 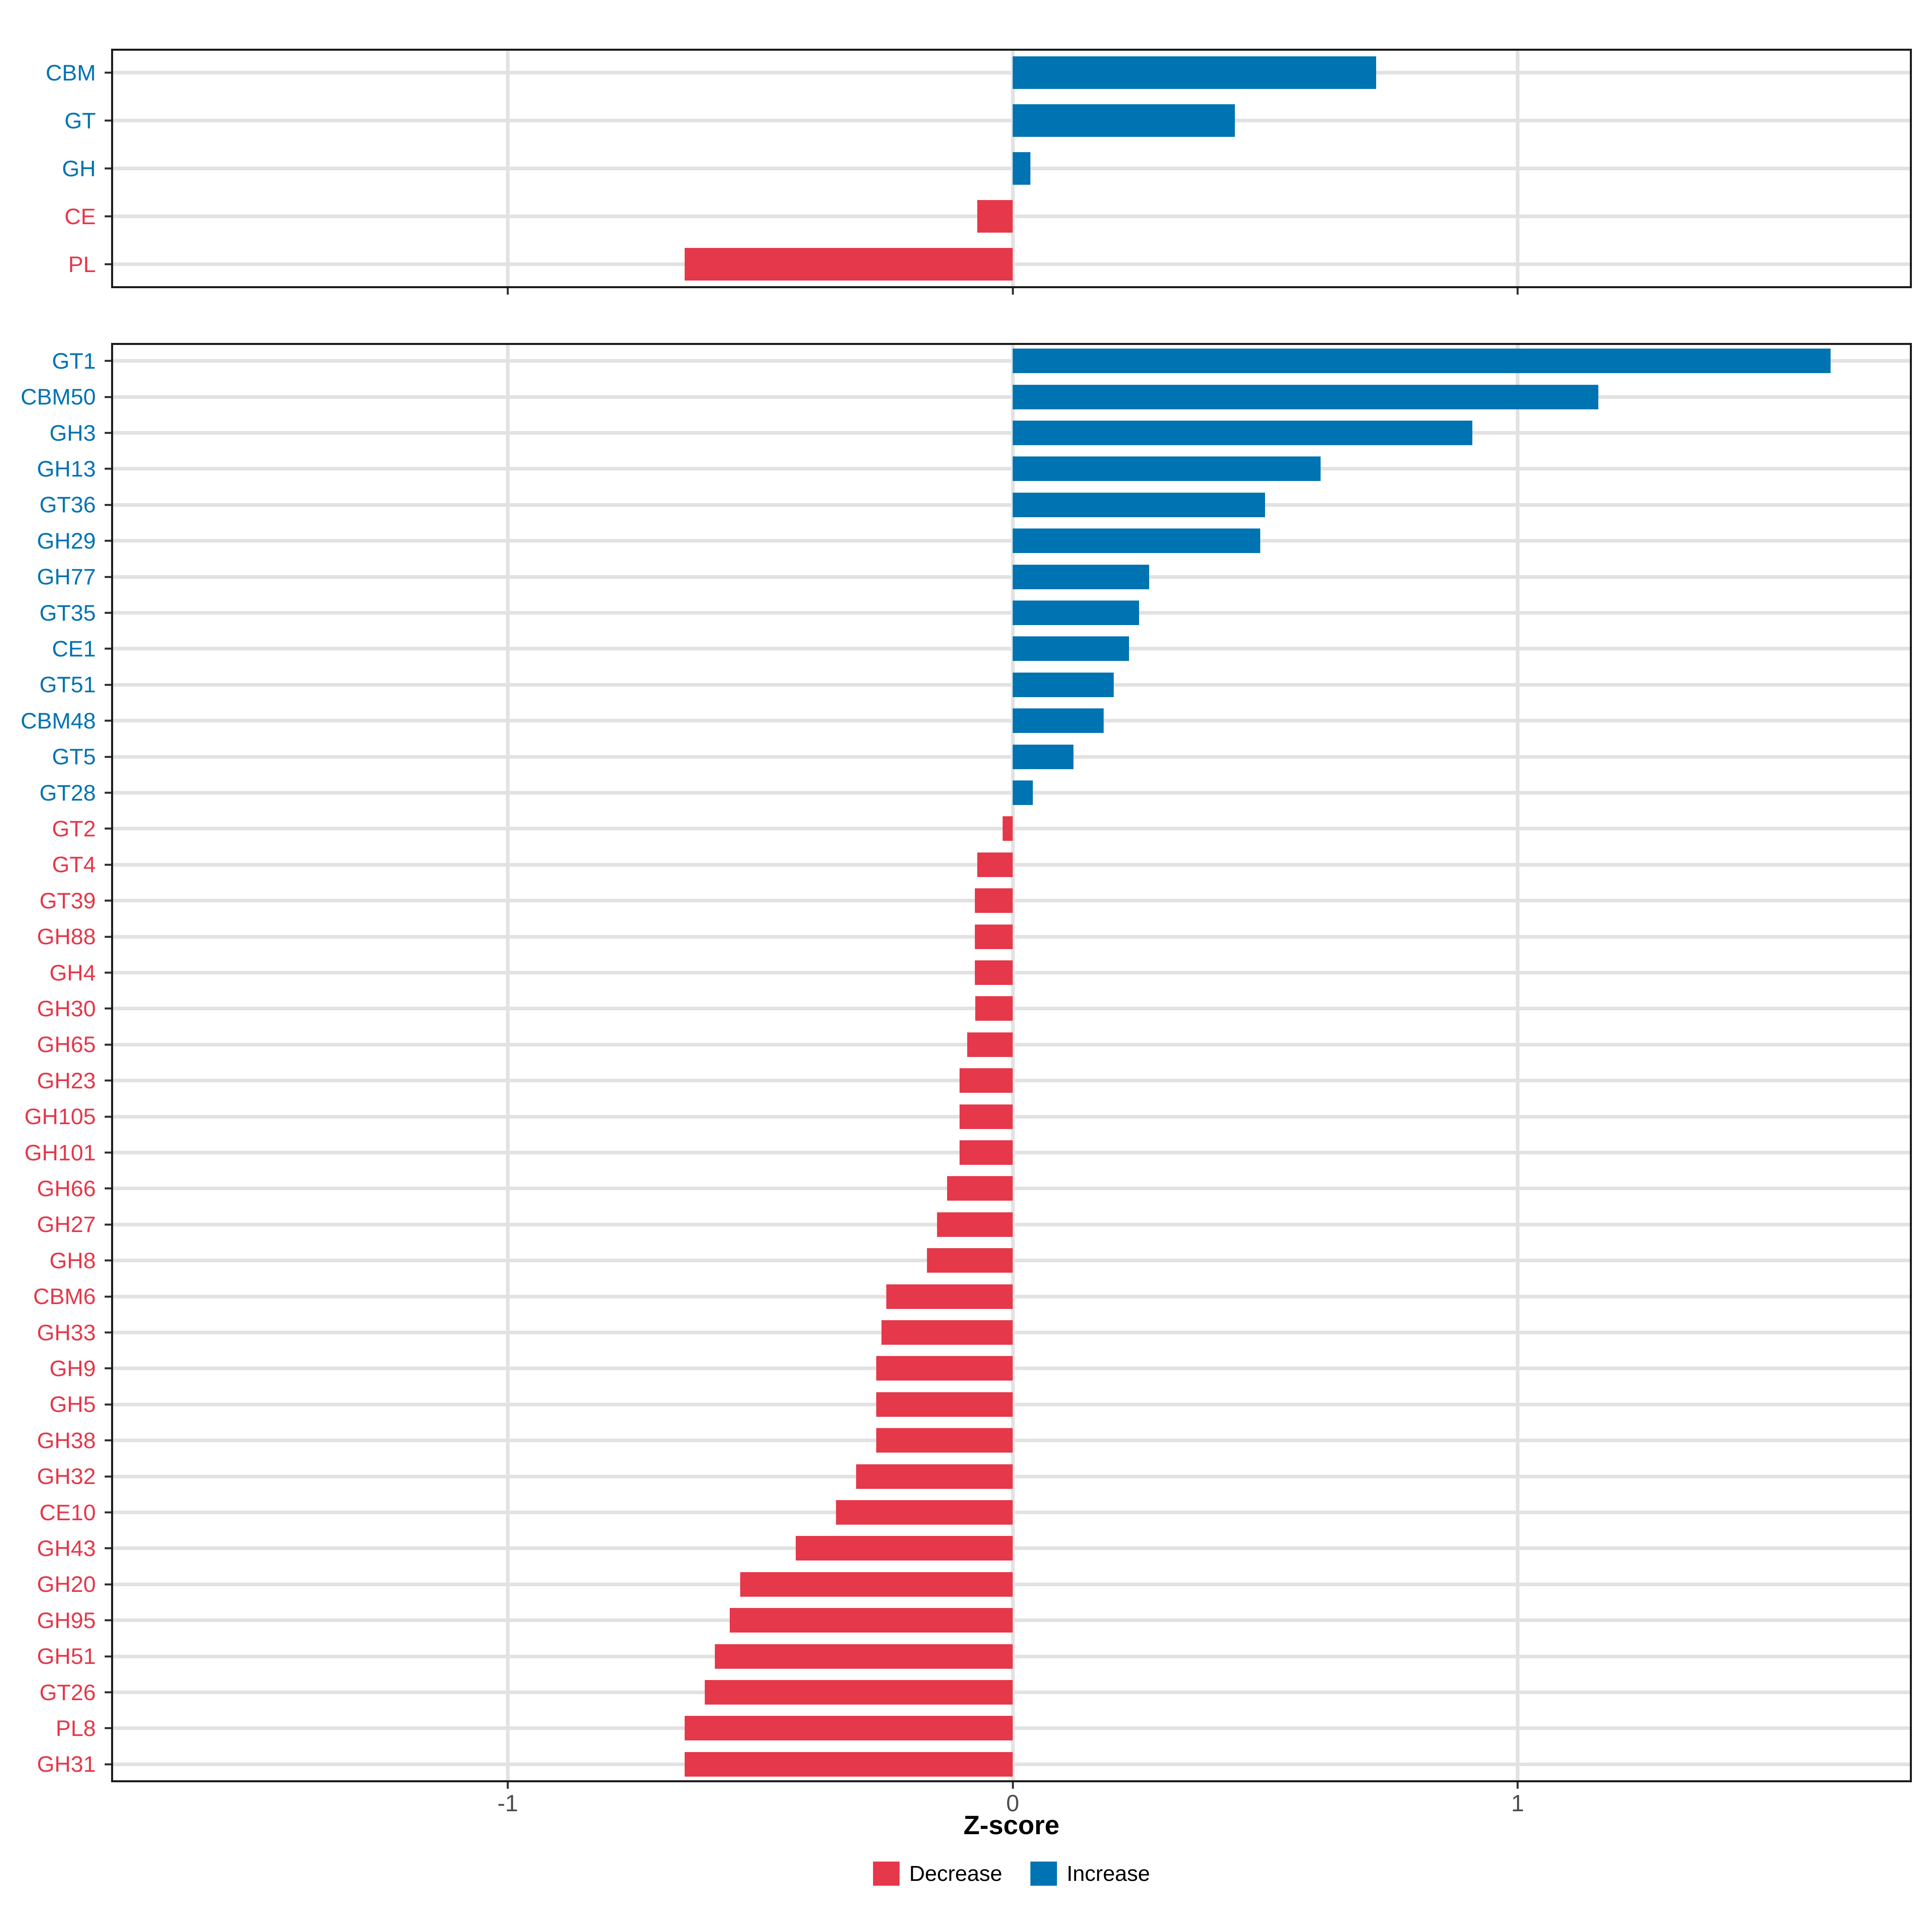 I want to click on y-axis-label-GH5: GH5, so click(x=72, y=1404).